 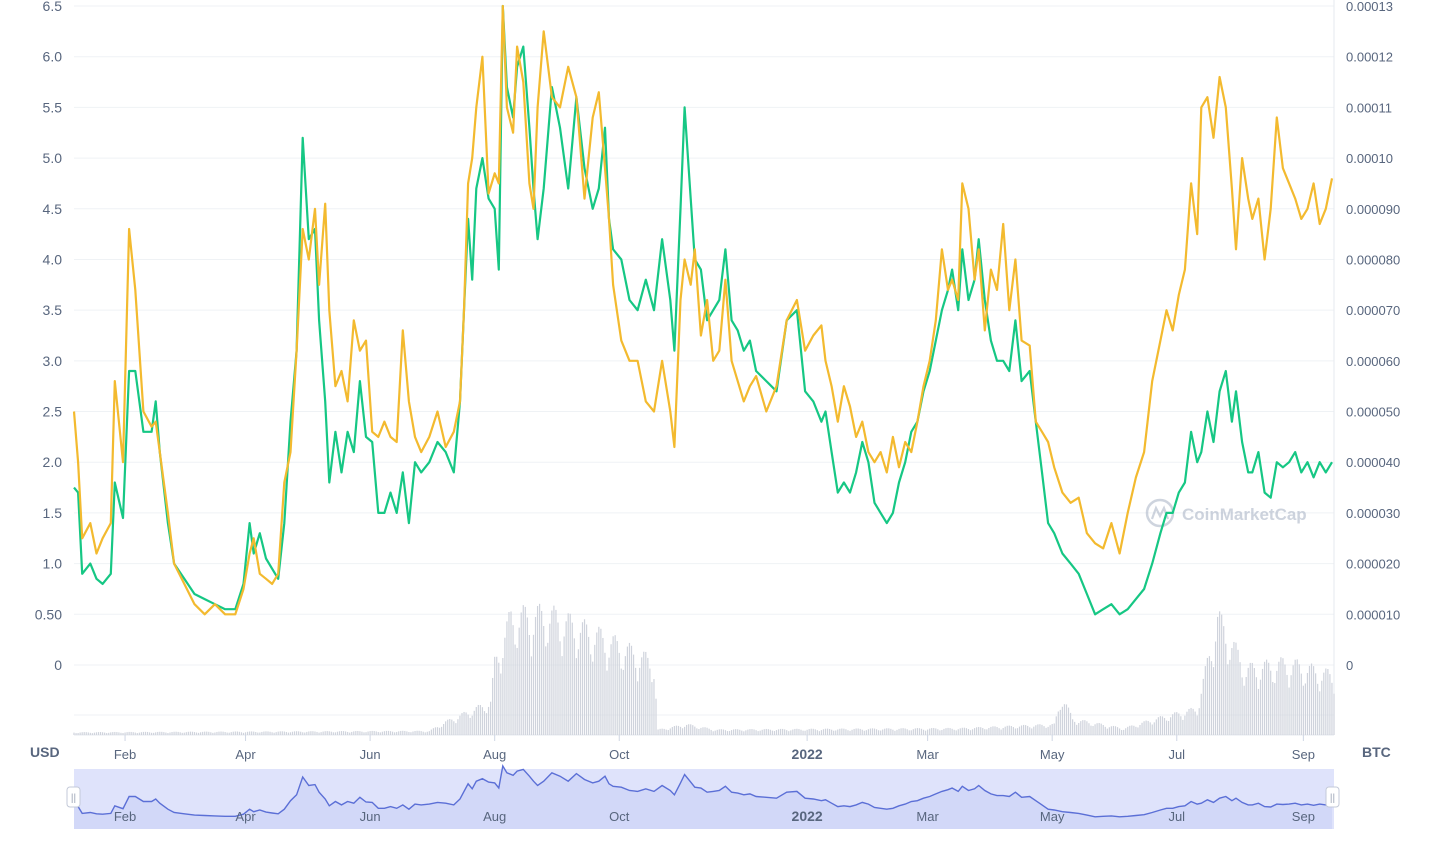 What do you see at coordinates (53, 513) in the screenshot?
I see `usd-tick-label: 1.5` at bounding box center [53, 513].